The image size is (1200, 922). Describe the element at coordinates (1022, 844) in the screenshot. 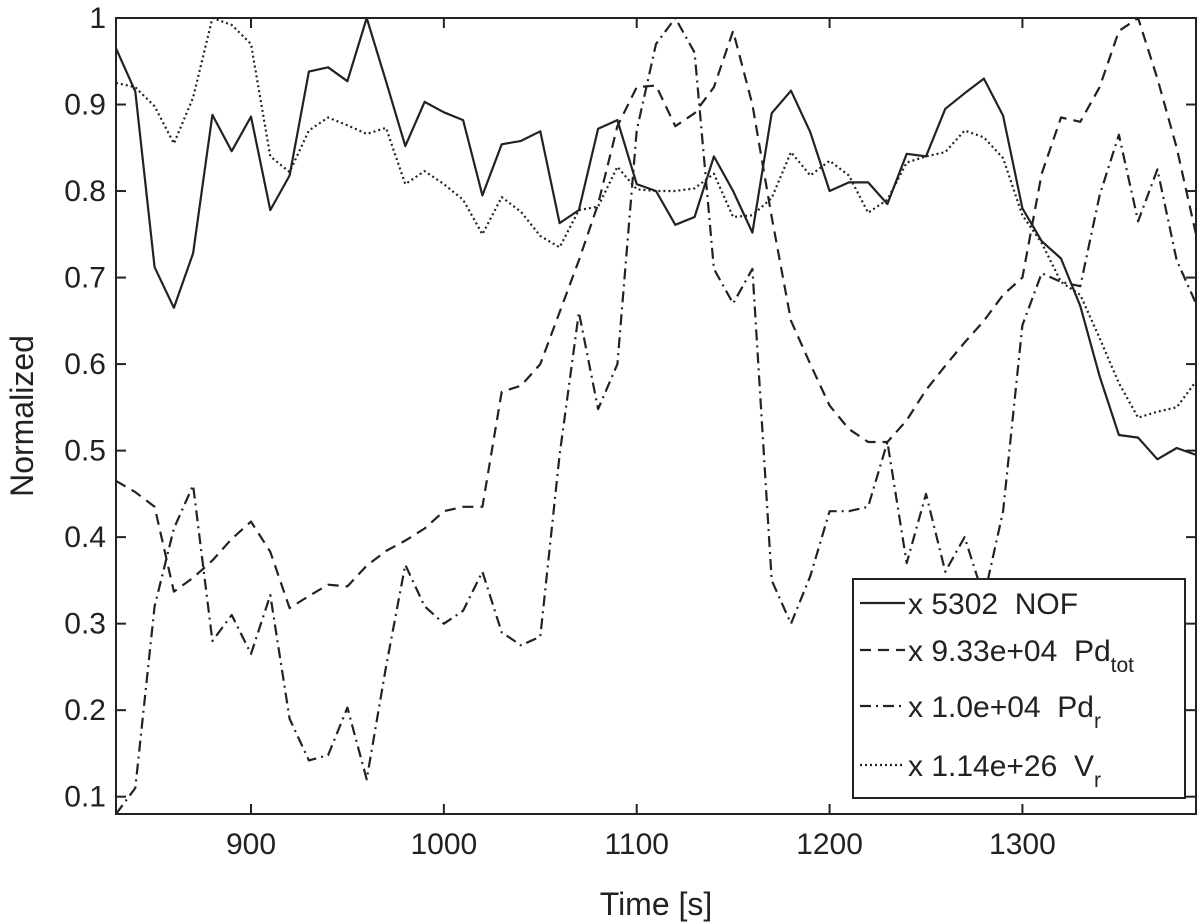

I see `x-tick-label: 1300` at that location.